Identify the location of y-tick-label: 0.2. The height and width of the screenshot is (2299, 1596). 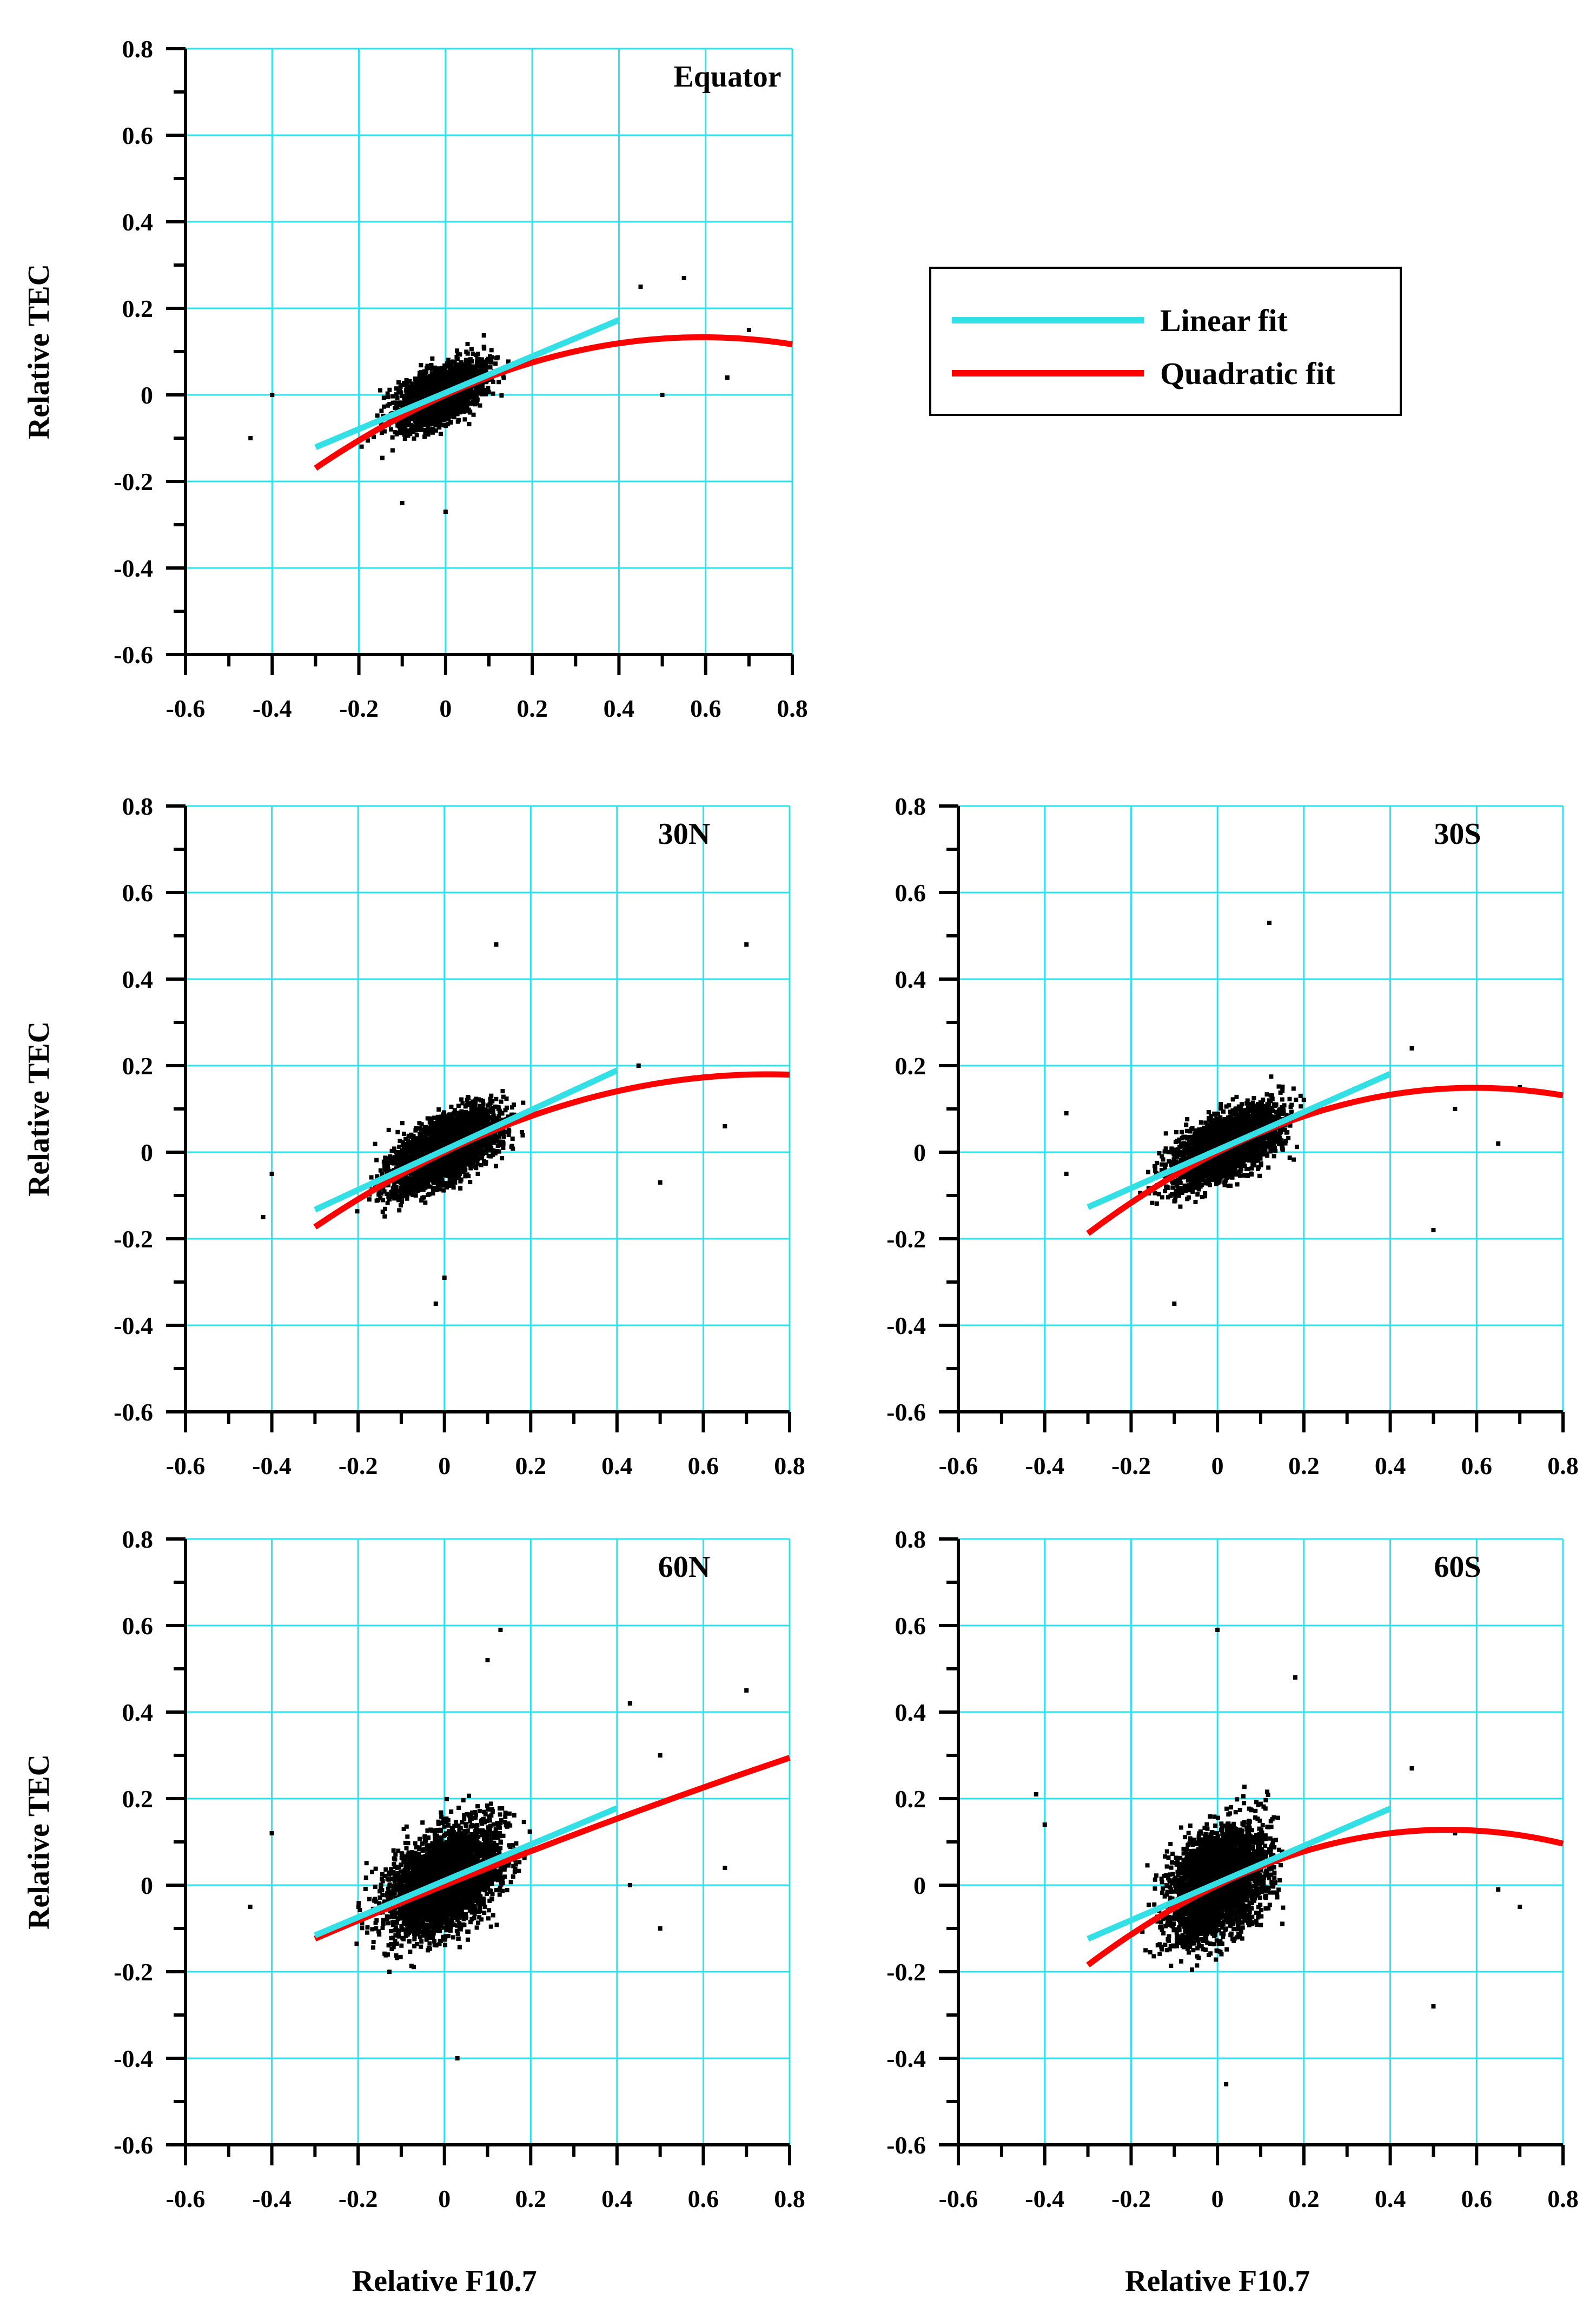
(138, 308).